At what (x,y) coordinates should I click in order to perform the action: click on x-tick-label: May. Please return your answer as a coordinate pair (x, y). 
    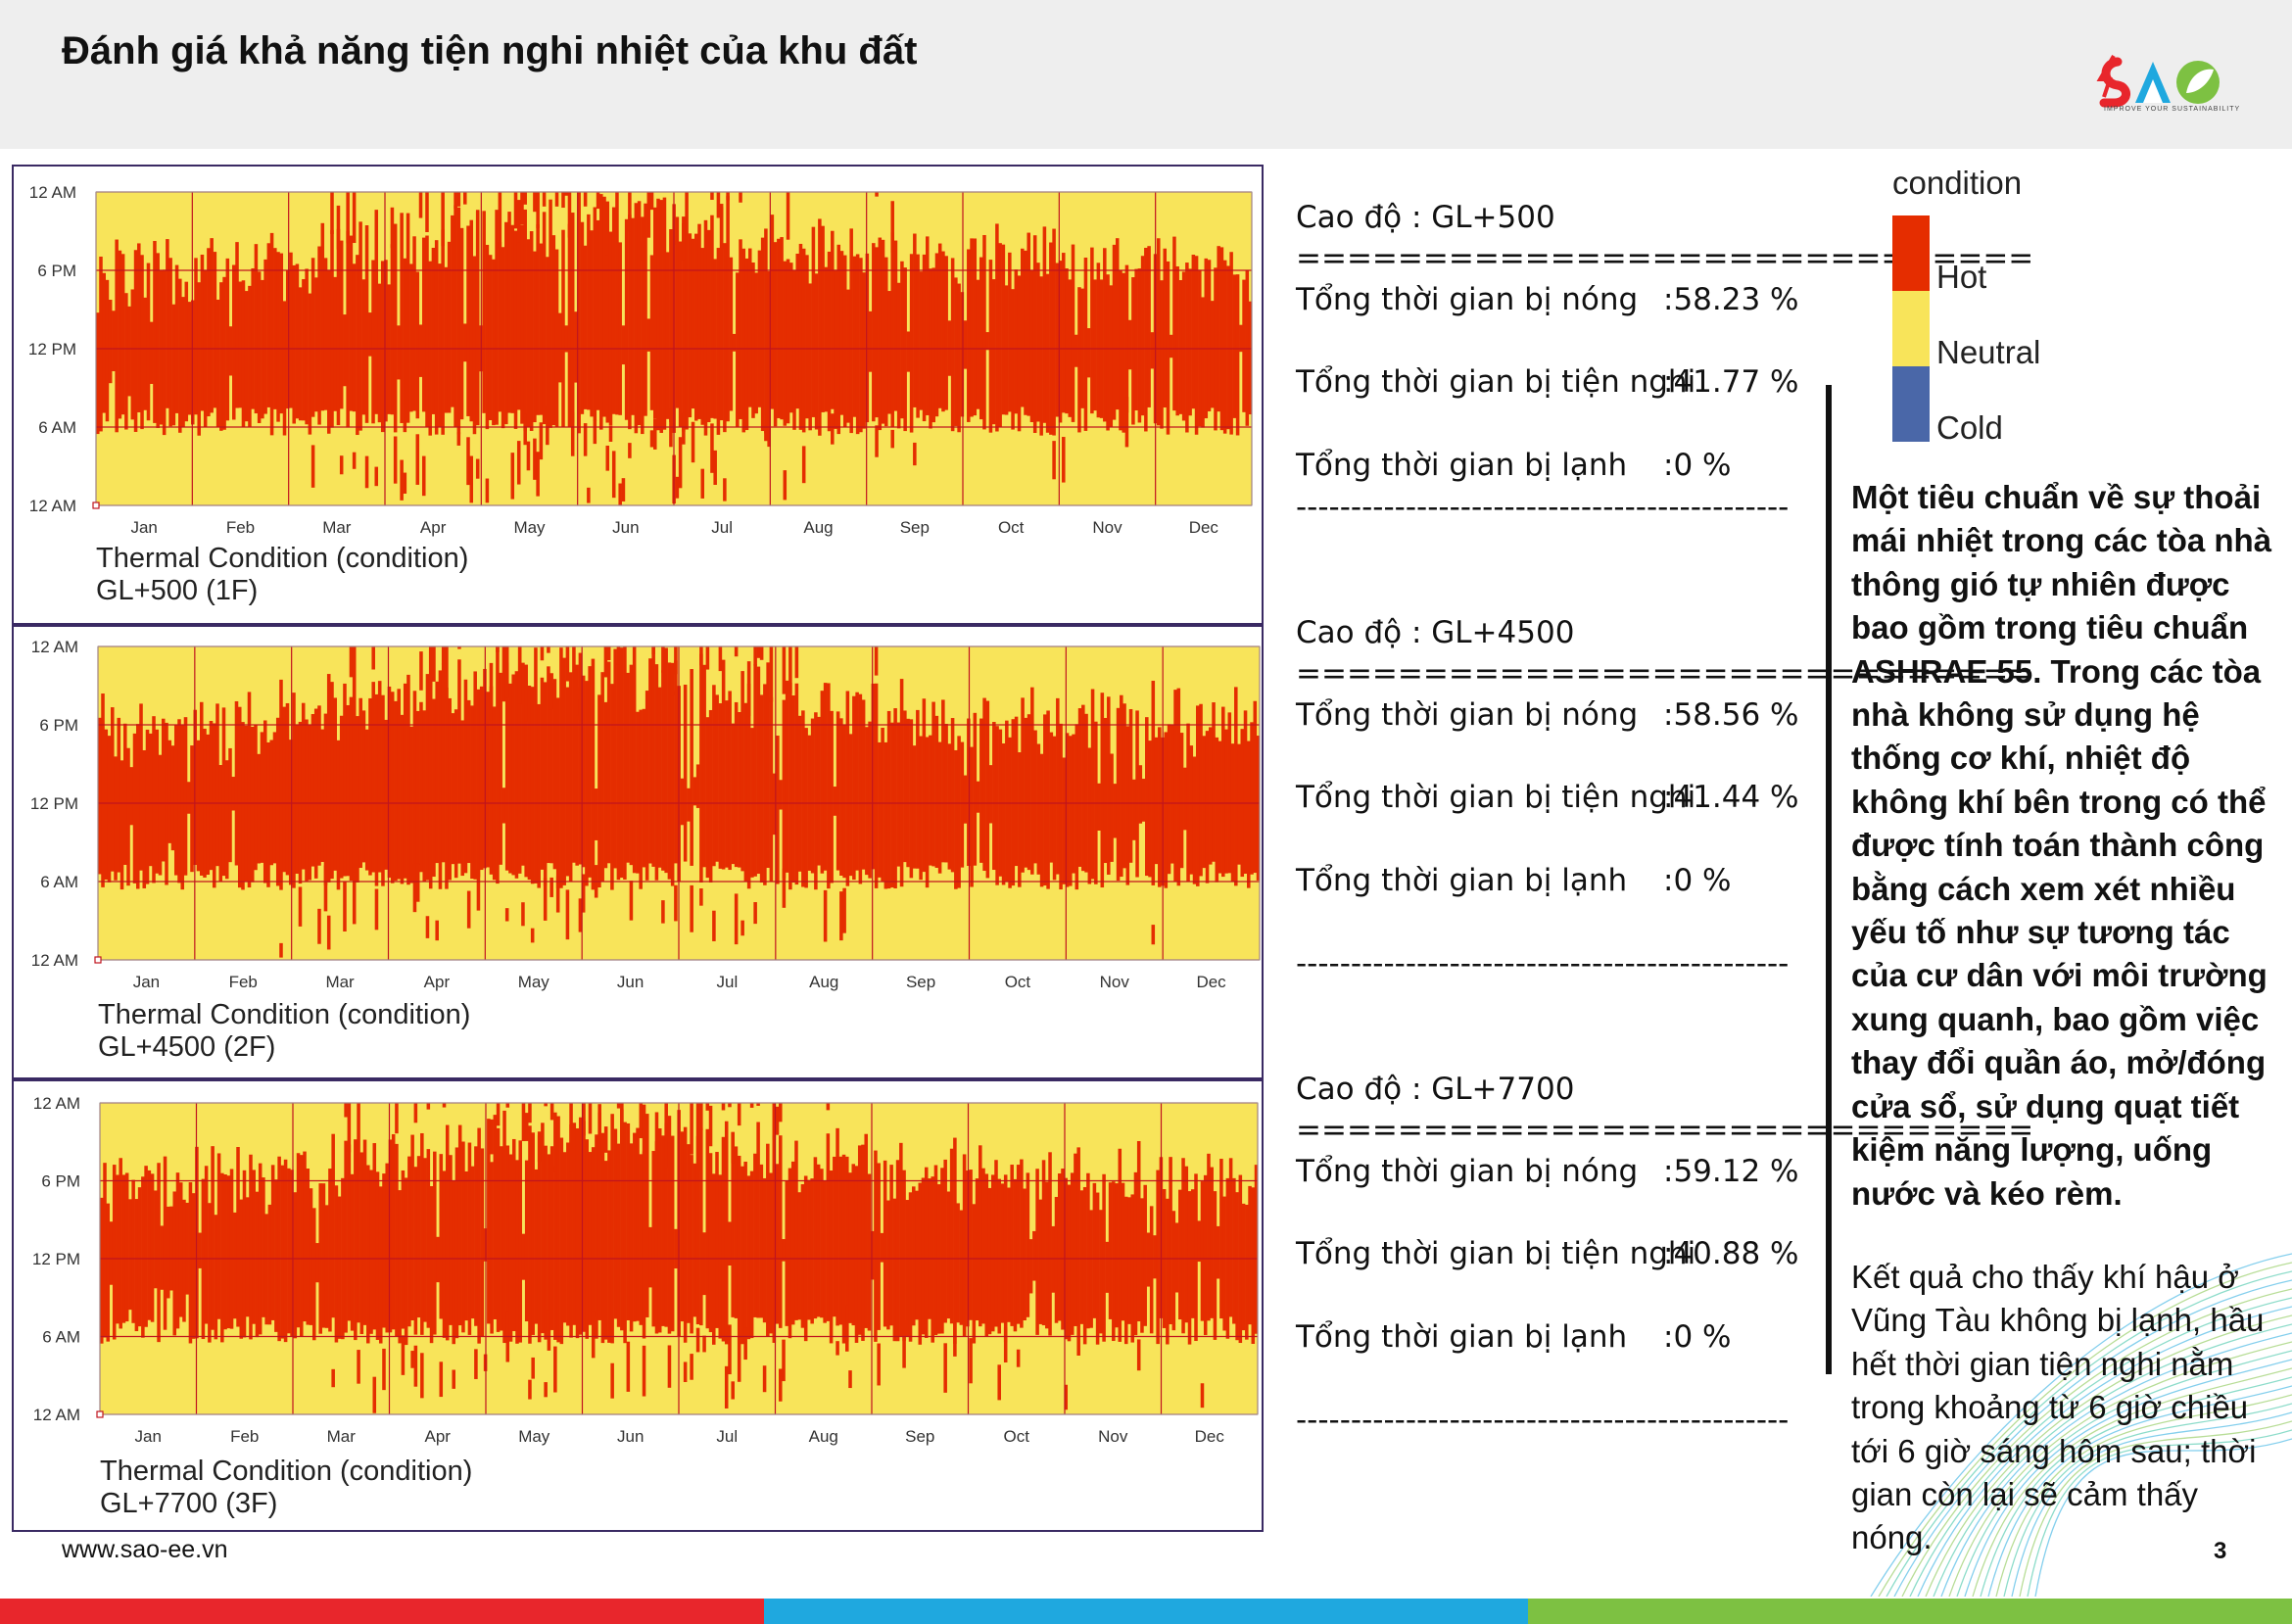
    Looking at the image, I should click on (534, 982).